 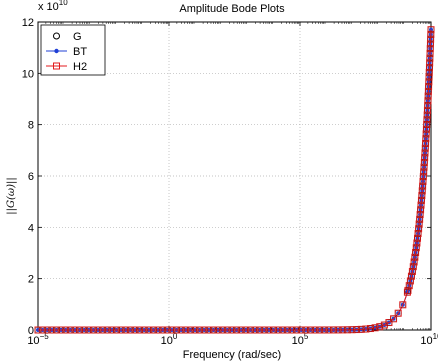 What do you see at coordinates (28, 23) in the screenshot?
I see `y-tick-label: 12` at bounding box center [28, 23].